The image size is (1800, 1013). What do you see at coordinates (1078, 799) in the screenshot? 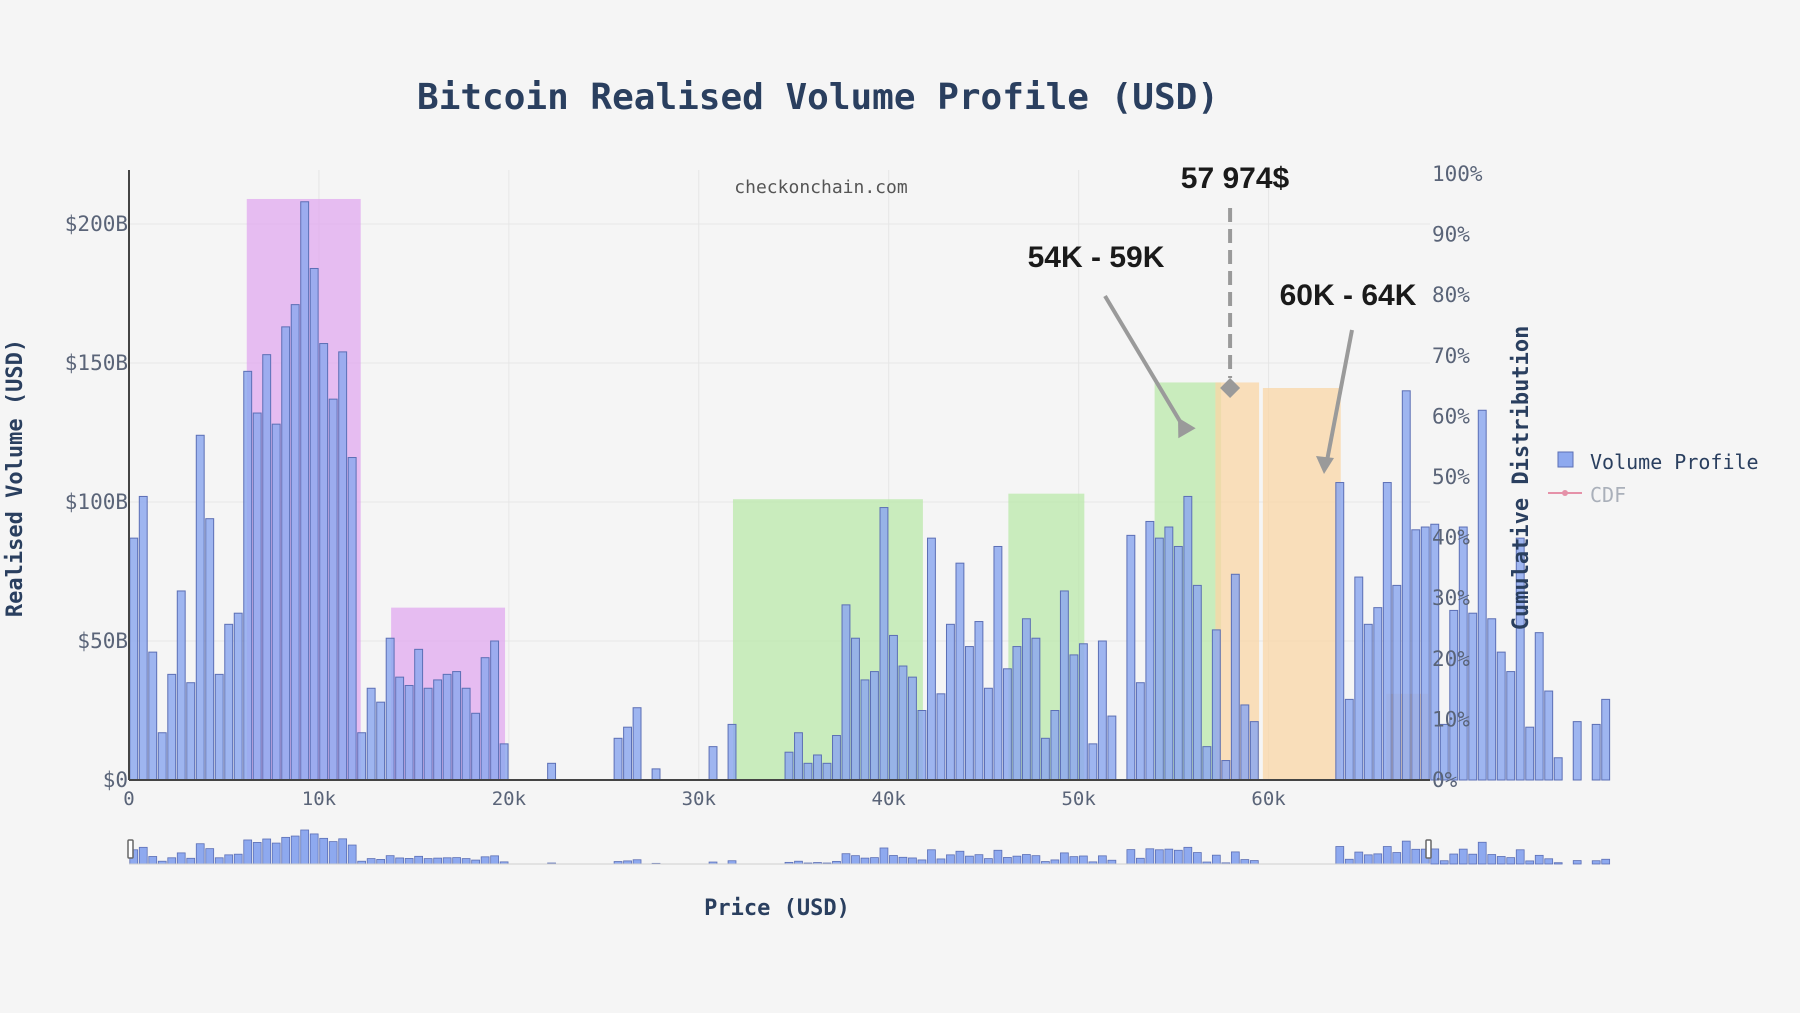
I see `x-tick-label: 50k` at bounding box center [1078, 799].